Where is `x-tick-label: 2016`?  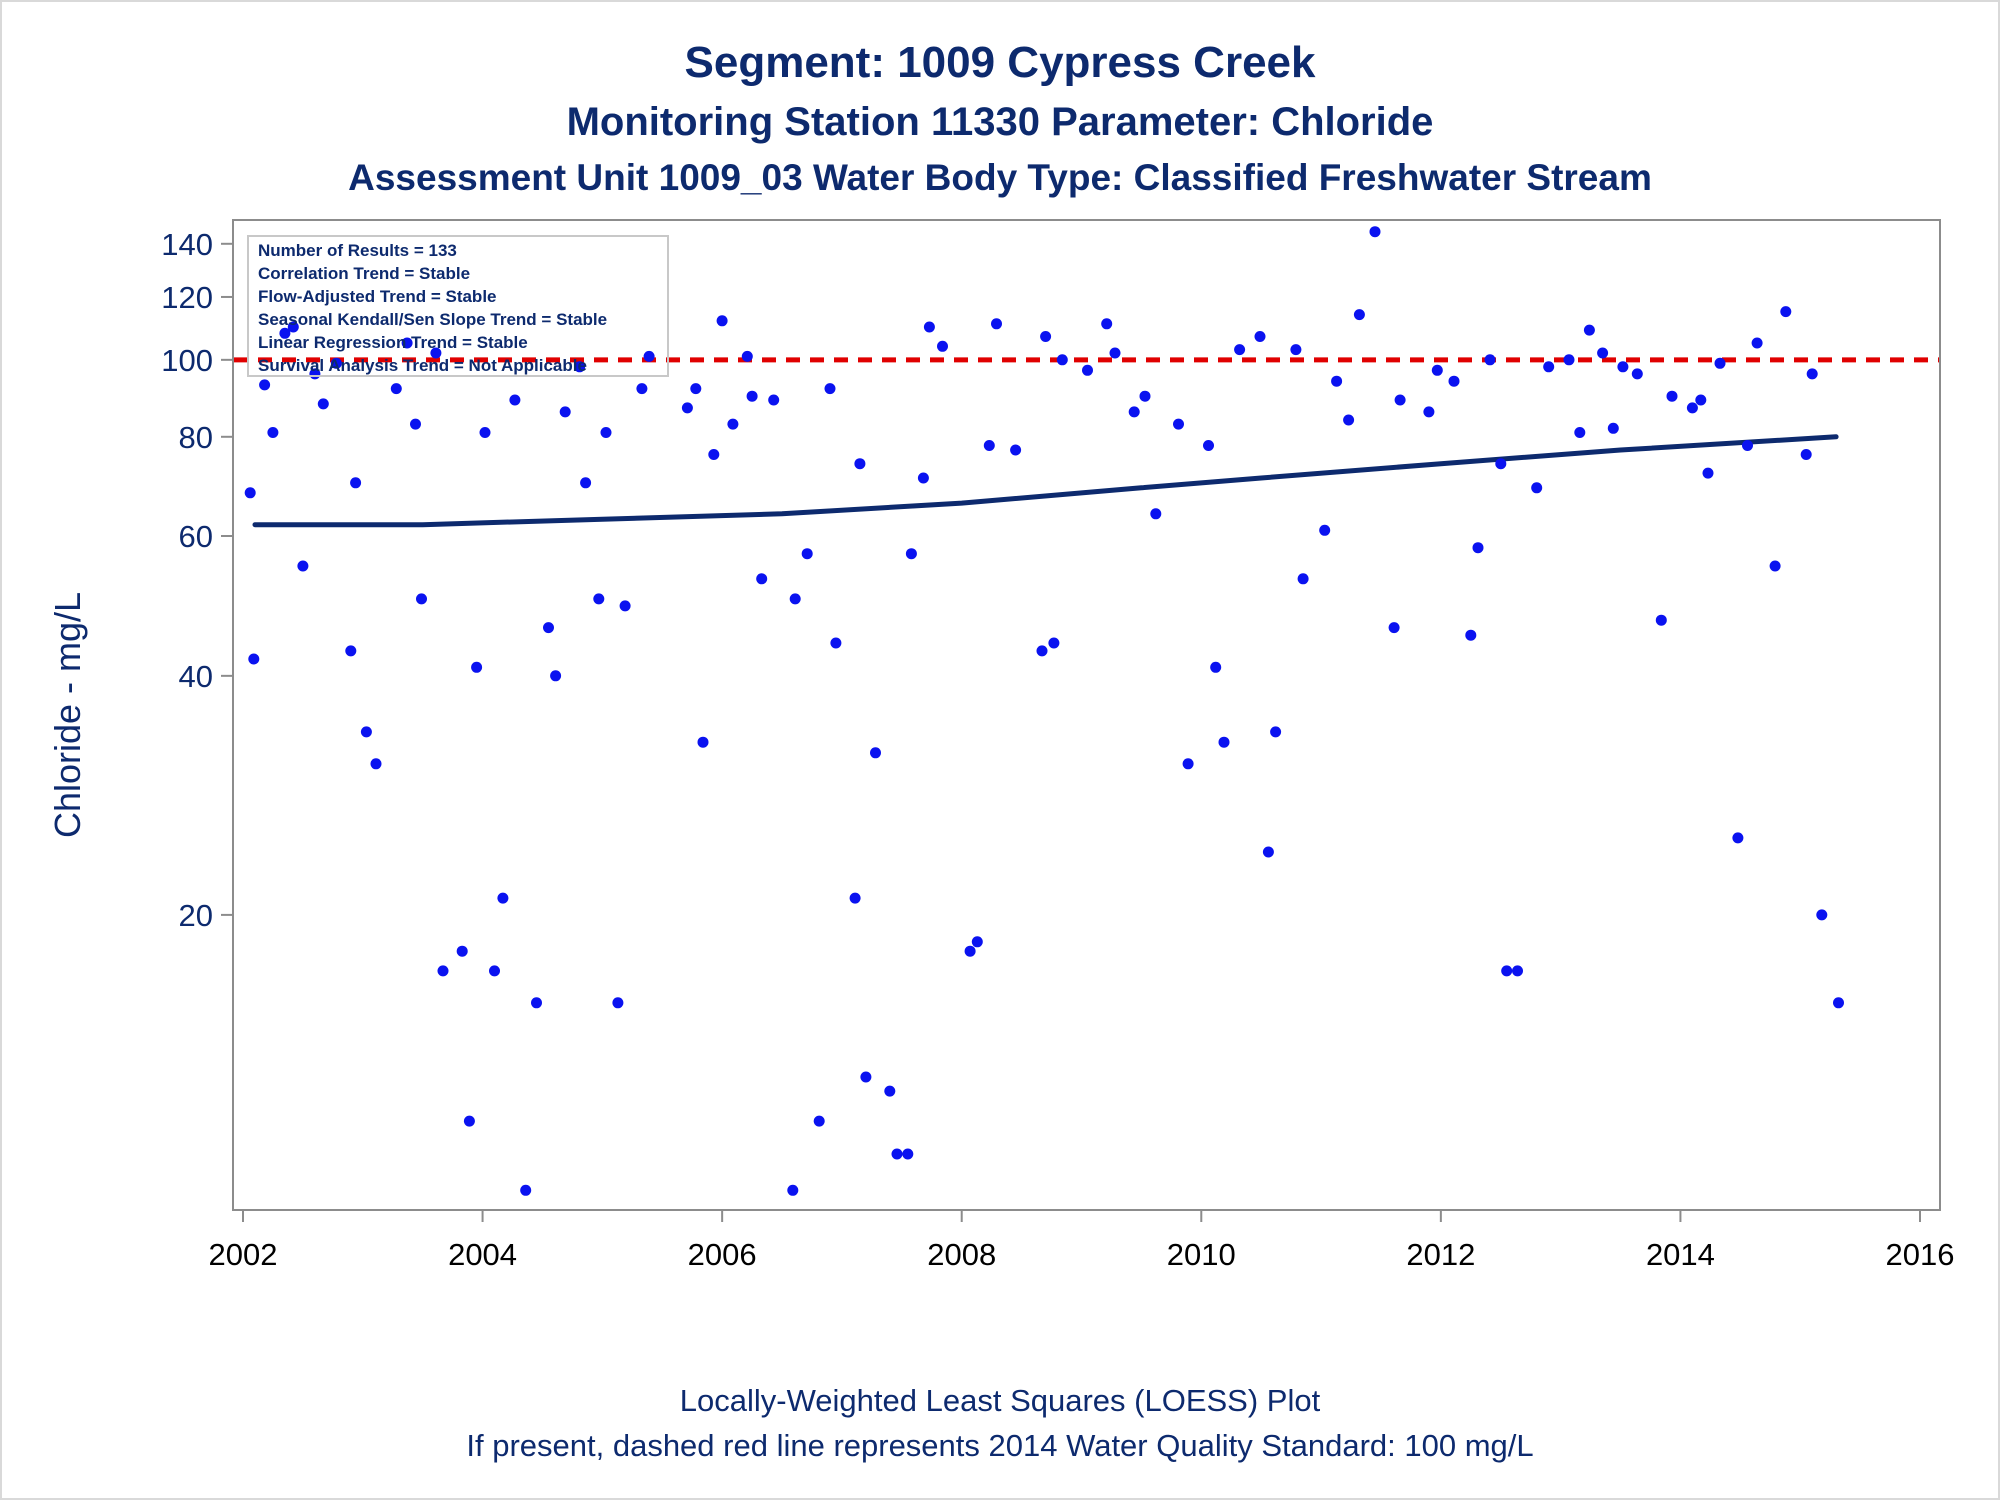
x-tick-label: 2016 is located at coordinates (1920, 1254).